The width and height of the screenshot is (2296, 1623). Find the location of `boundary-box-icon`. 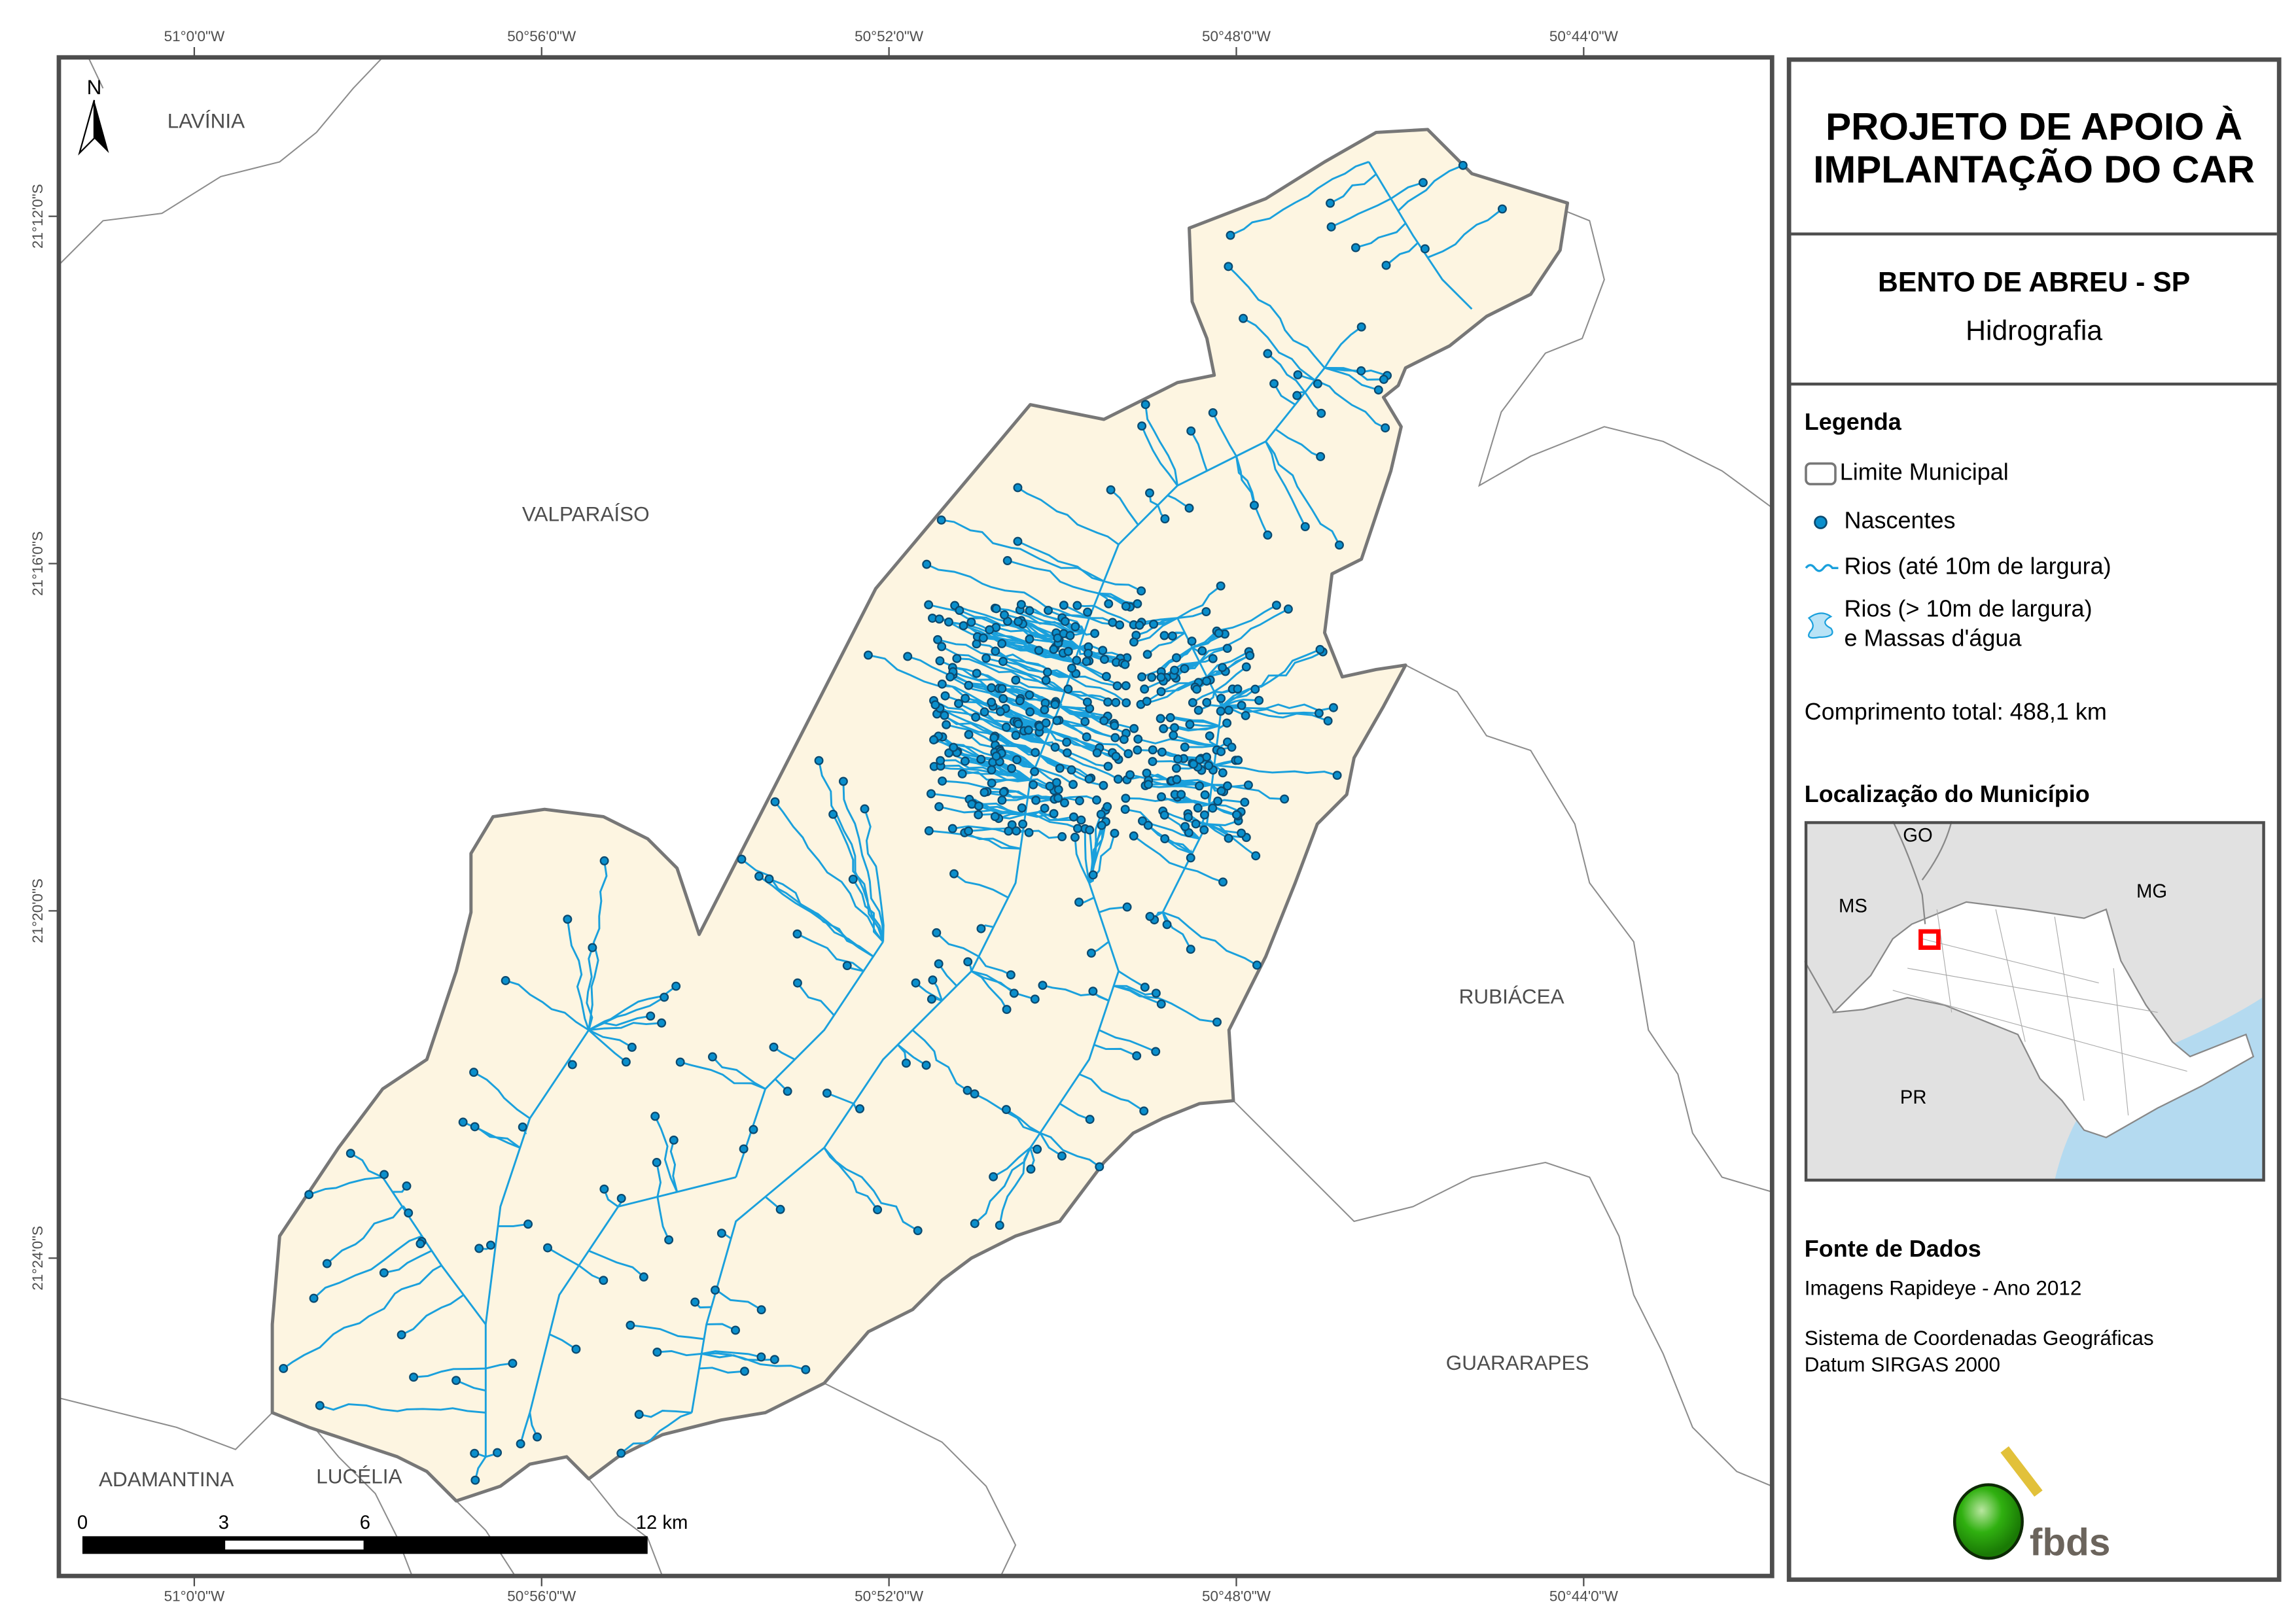

boundary-box-icon is located at coordinates (1821, 474).